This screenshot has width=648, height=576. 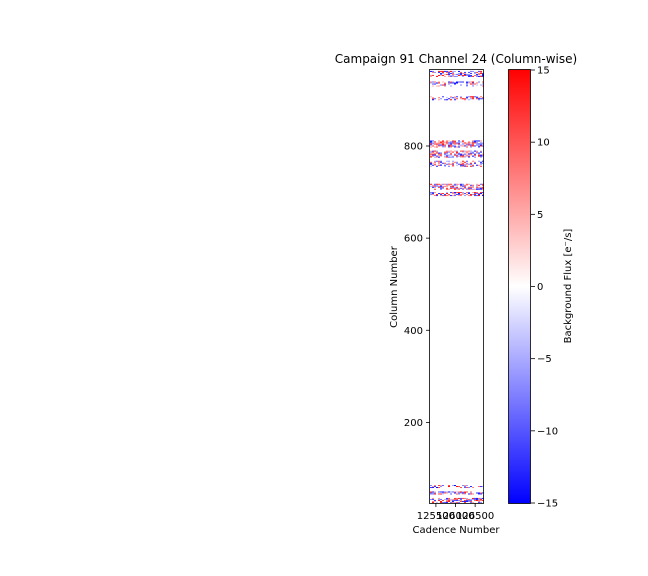 I want to click on colorbar-tick-label: 15, so click(x=543, y=71).